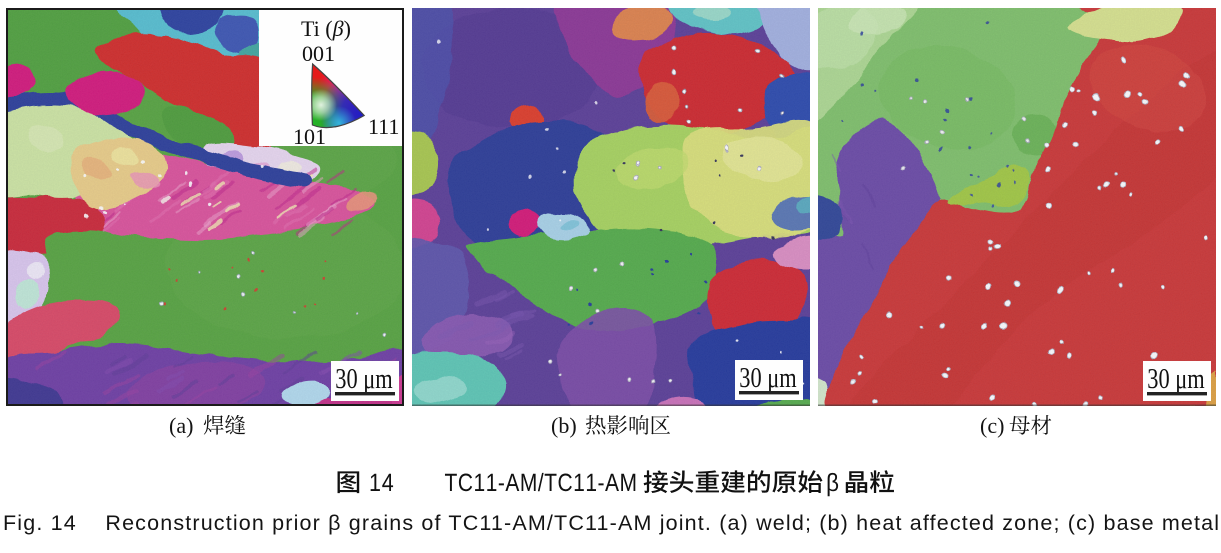 This screenshot has height=553, width=1221. What do you see at coordinates (318, 53) in the screenshot?
I see `svg-text: 001` at bounding box center [318, 53].